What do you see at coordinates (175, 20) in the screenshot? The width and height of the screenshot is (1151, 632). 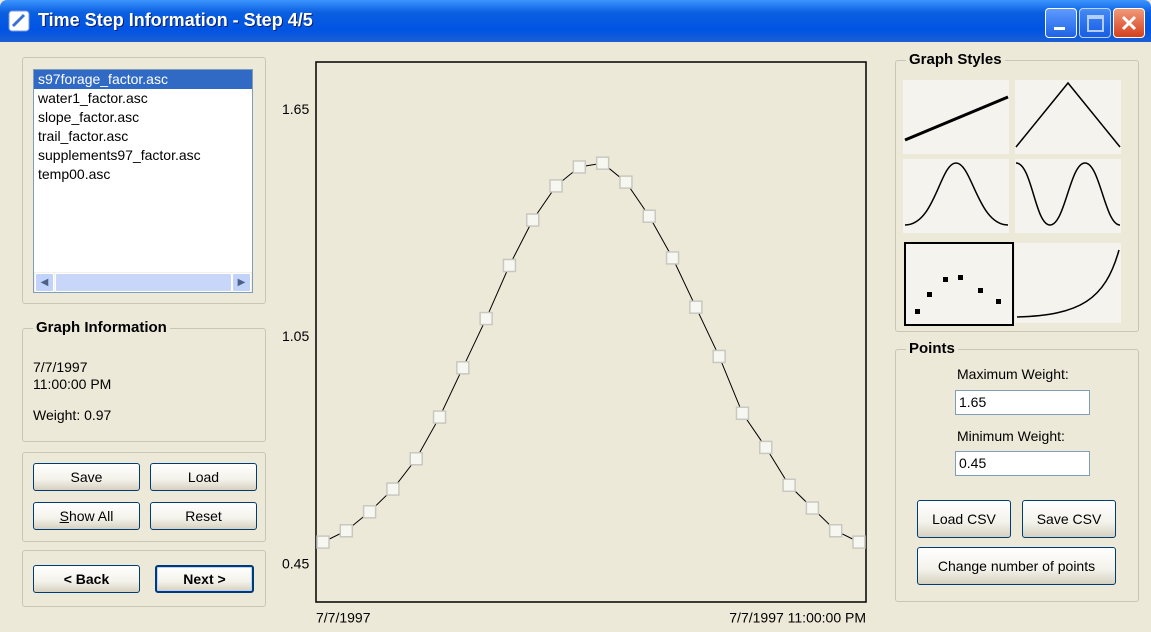 I see `window-title: Time Step Information - Step 4/5` at bounding box center [175, 20].